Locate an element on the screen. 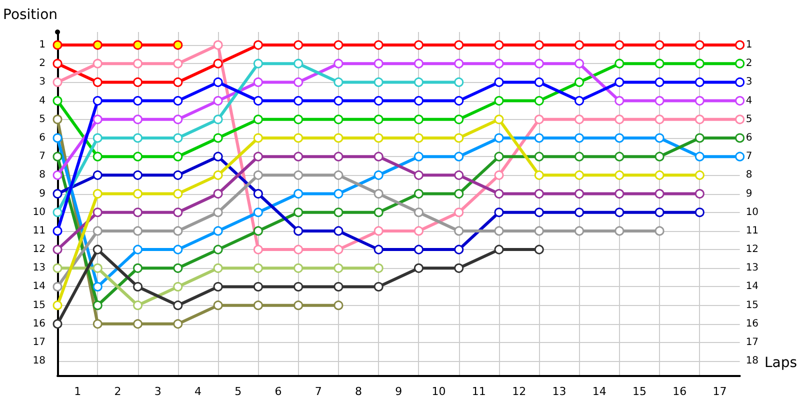 The image size is (800, 400). y-tick-label: 11 is located at coordinates (39, 230).